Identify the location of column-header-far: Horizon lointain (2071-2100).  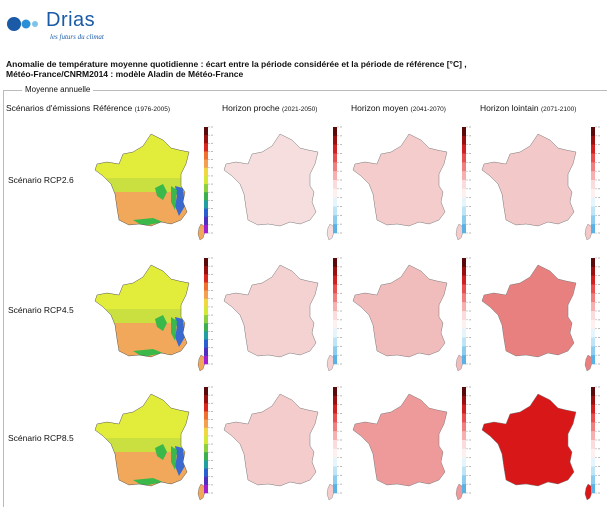
(528, 108).